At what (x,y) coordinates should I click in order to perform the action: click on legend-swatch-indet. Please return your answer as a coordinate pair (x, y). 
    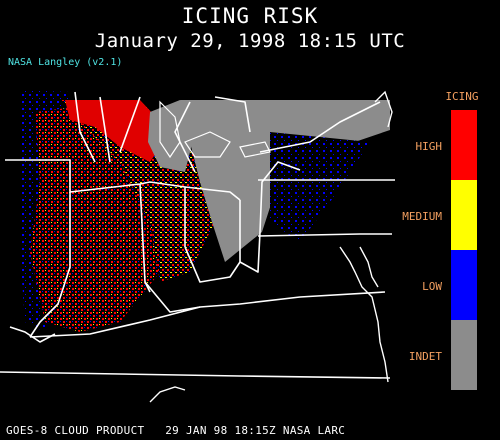
    Looking at the image, I should click on (464, 355).